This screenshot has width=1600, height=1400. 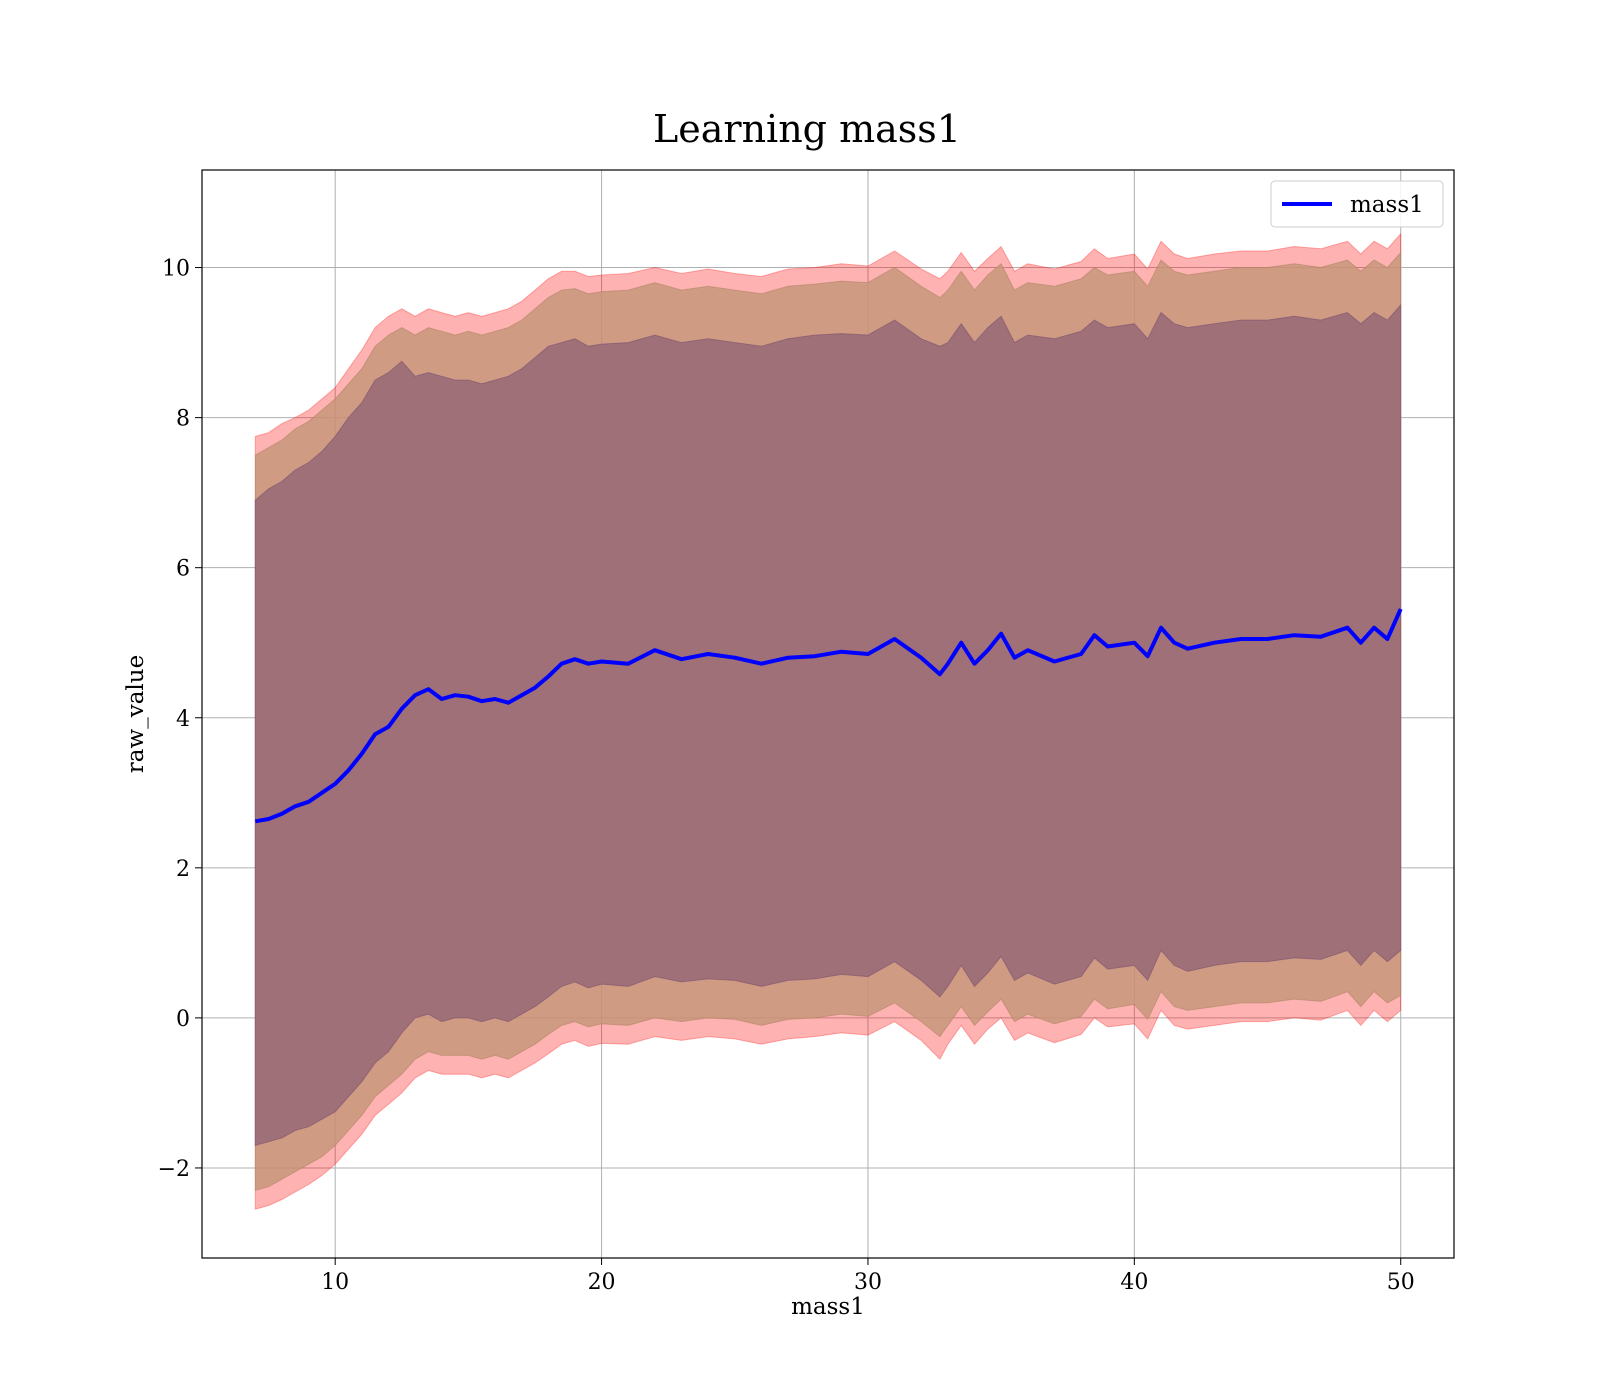 I want to click on x-tick-label: 10, so click(x=335, y=1282).